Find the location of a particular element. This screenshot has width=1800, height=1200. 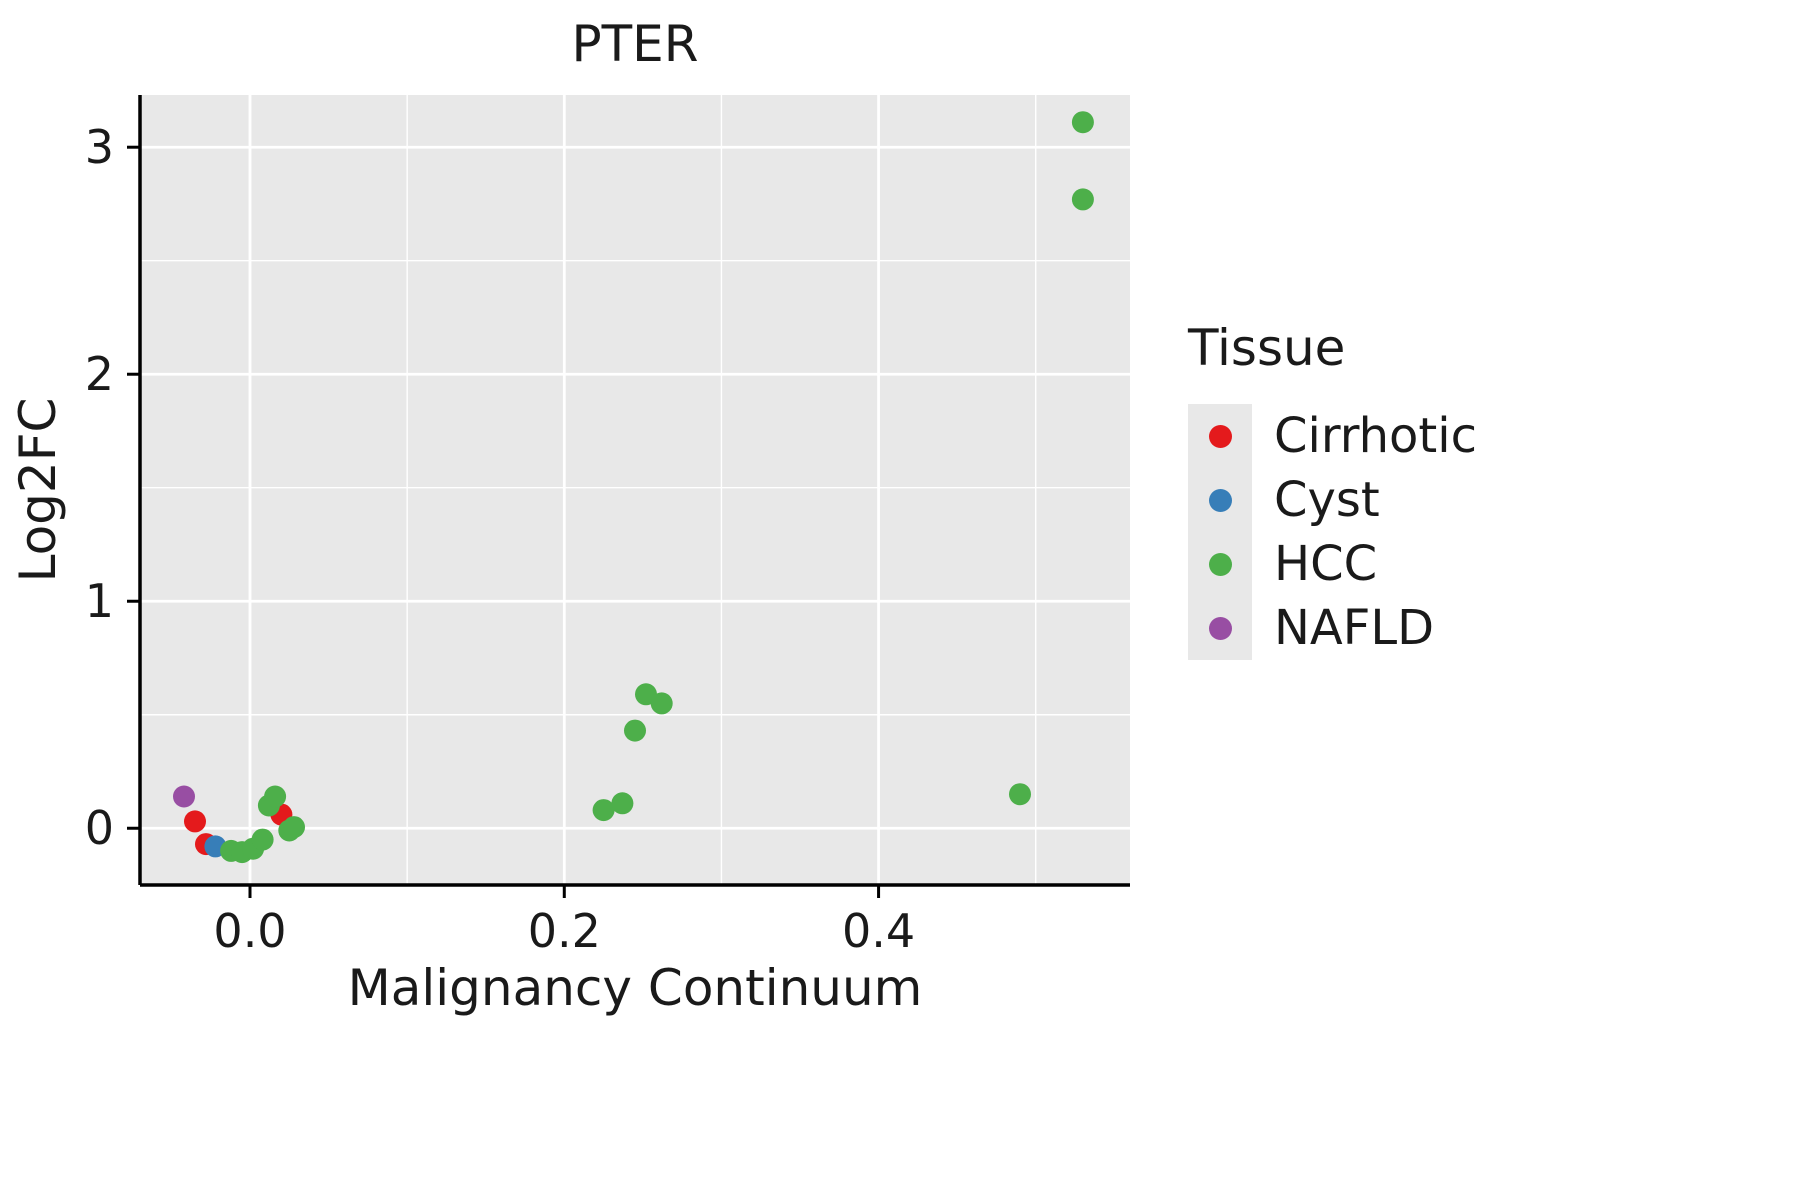

legend-item-hcc: HCC is located at coordinates (1332, 564).